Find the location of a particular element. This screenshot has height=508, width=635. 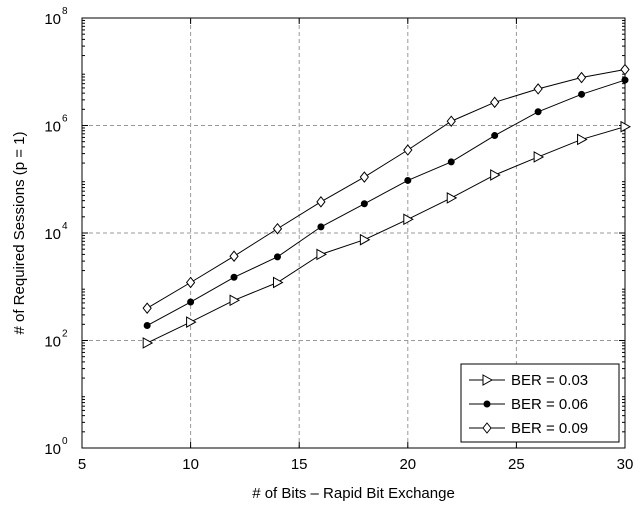

x-tick-label: 20 is located at coordinates (407, 464).